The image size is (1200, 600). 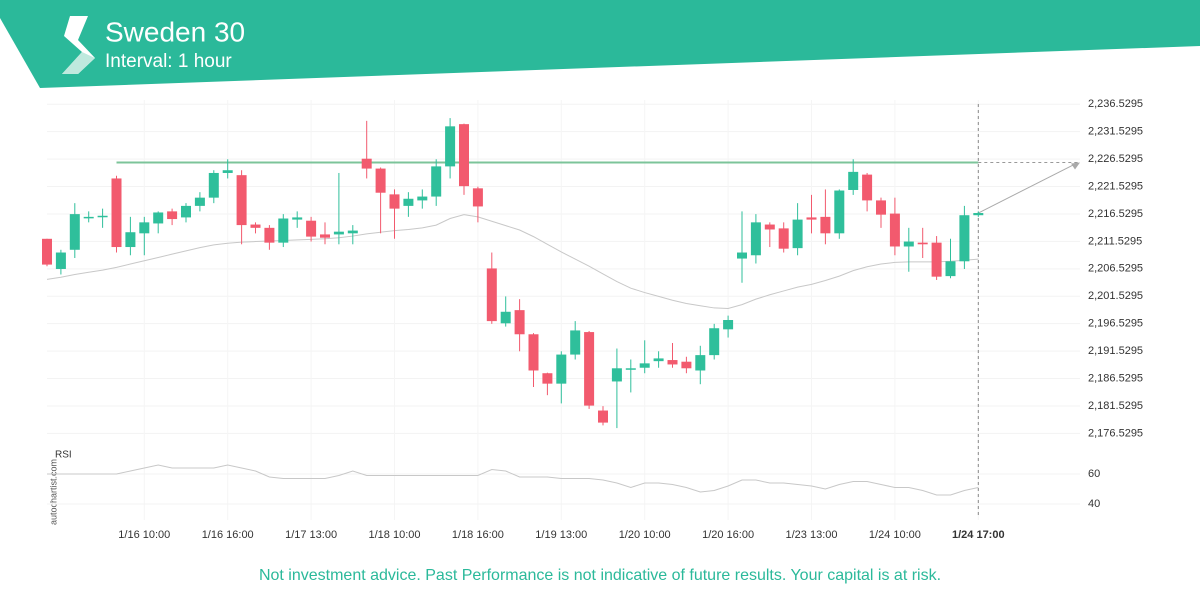 What do you see at coordinates (1115, 378) in the screenshot?
I see `y-tick-label: 2,186.5295` at bounding box center [1115, 378].